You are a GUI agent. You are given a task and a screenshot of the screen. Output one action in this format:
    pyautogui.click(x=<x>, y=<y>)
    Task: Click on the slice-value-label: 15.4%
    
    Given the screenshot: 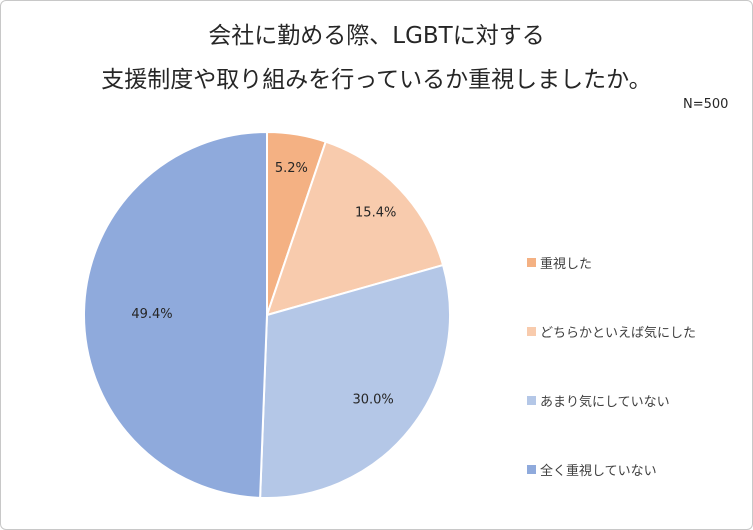 What is the action you would take?
    pyautogui.click(x=375, y=213)
    